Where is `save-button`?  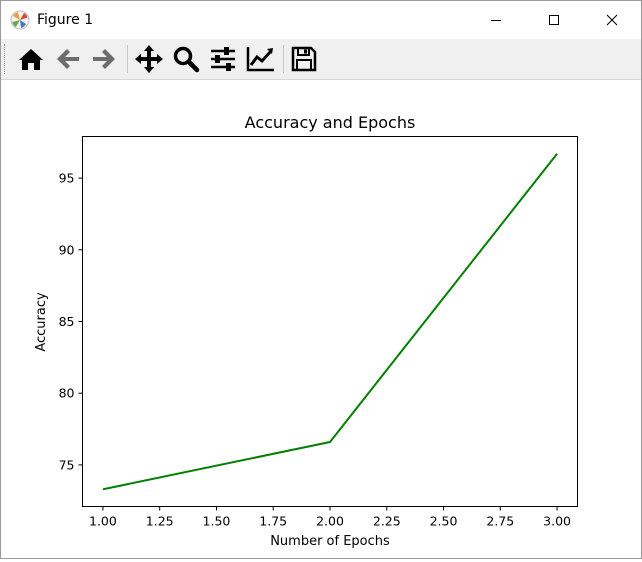
save-button is located at coordinates (304, 59).